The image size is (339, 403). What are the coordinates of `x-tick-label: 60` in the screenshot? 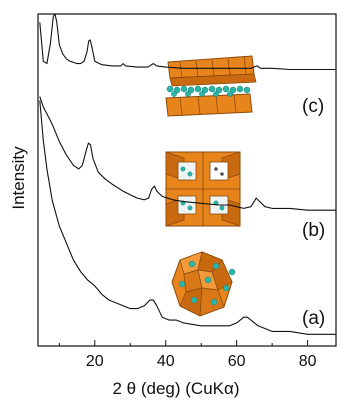 It's located at (237, 361).